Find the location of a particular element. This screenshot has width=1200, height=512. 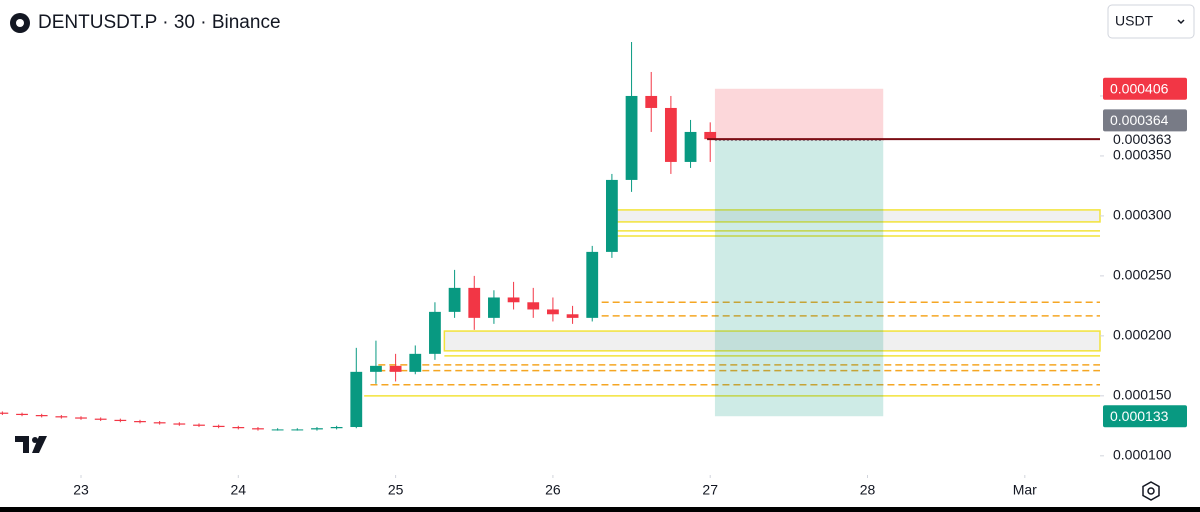

price-label: 0.000363 is located at coordinates (1142, 139).